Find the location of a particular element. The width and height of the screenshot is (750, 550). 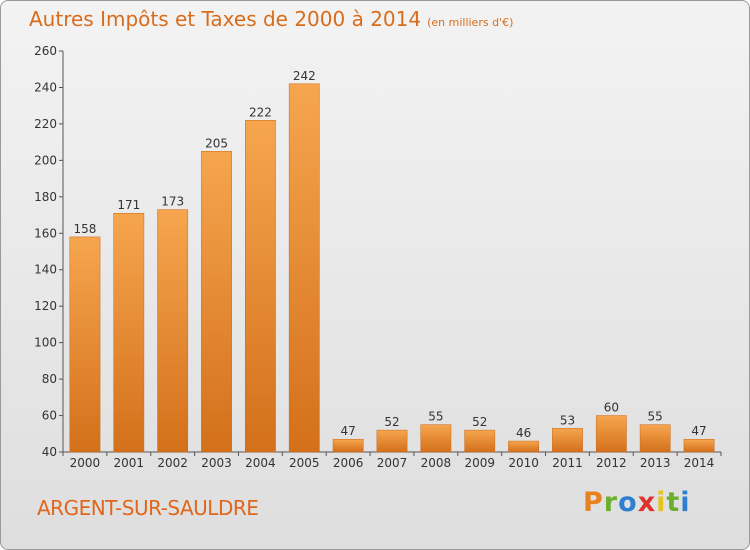

logo-letter: P is located at coordinates (593, 502).